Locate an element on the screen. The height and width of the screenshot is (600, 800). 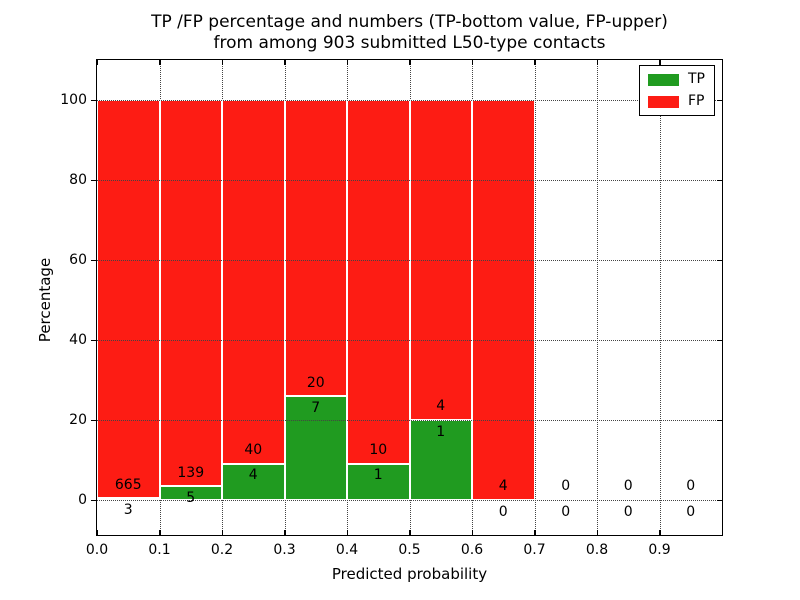
x-tick-label: 0.6 is located at coordinates (472, 550).